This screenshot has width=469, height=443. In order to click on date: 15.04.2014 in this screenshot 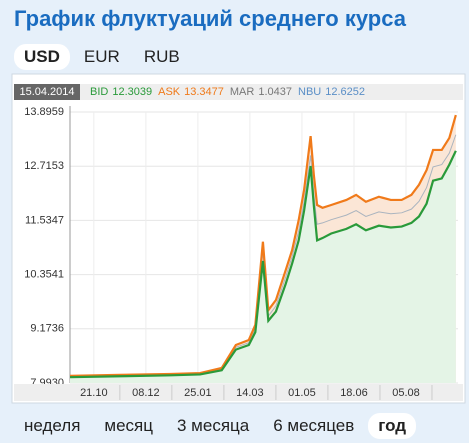, I will do `click(46, 92)`.